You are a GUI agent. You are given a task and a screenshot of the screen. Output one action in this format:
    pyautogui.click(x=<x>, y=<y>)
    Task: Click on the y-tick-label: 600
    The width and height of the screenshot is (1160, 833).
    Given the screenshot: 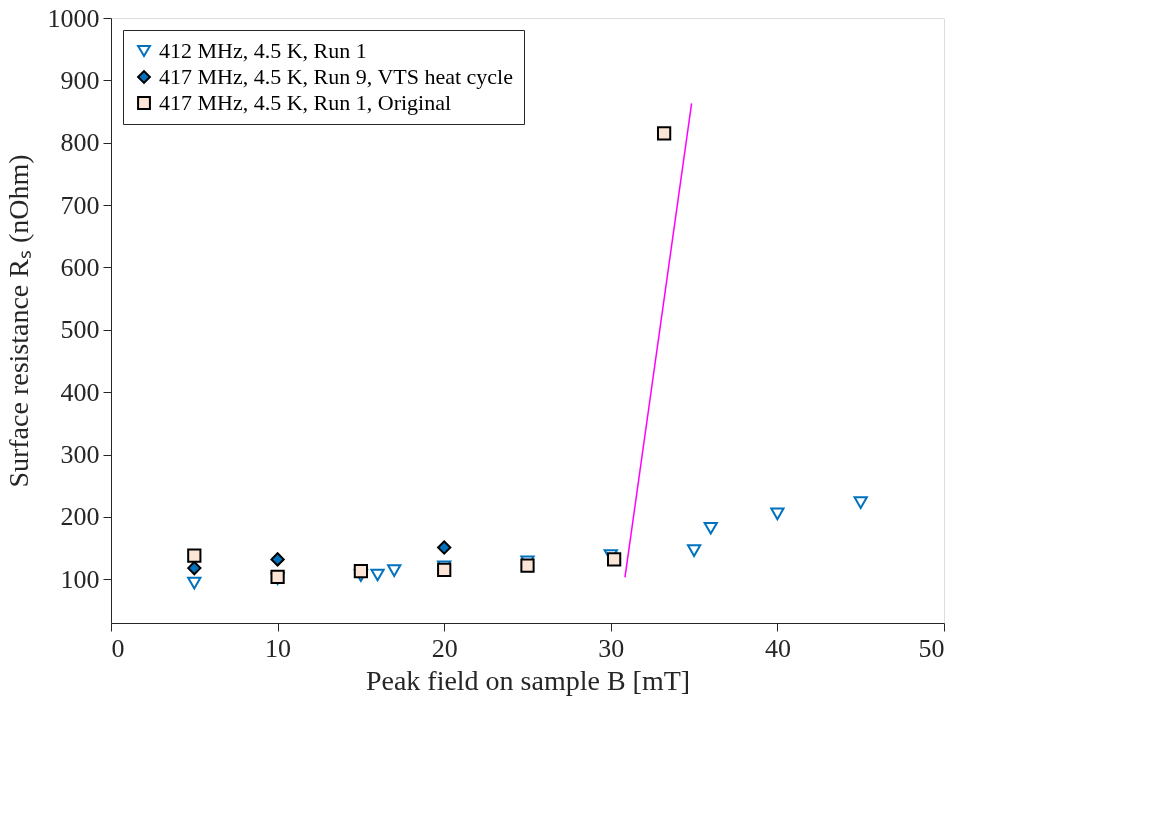 What is the action you would take?
    pyautogui.click(x=80, y=267)
    